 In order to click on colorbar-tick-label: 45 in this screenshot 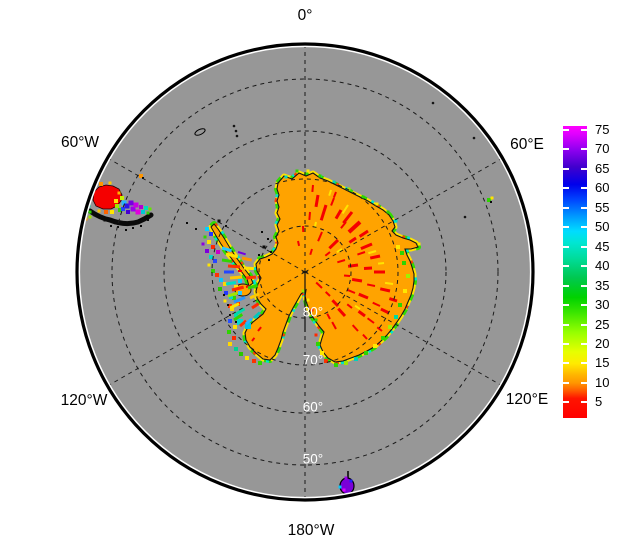, I will do `click(602, 246)`.